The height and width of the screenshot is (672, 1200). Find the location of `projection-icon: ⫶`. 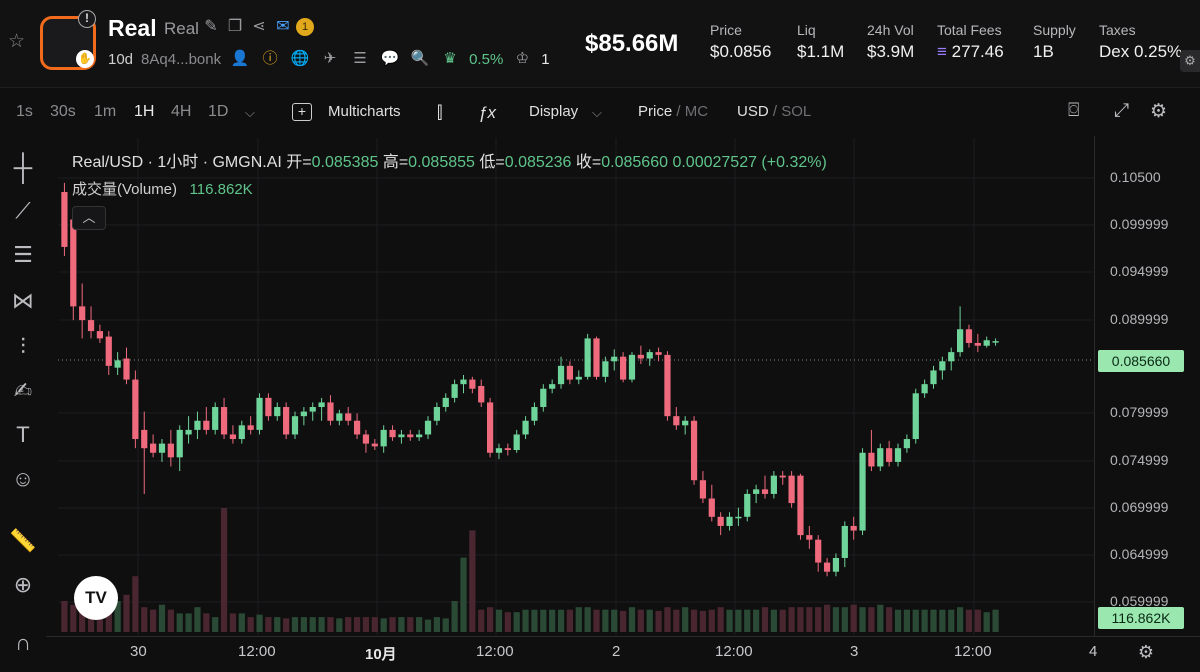

projection-icon: ⫶ is located at coordinates (23, 346).